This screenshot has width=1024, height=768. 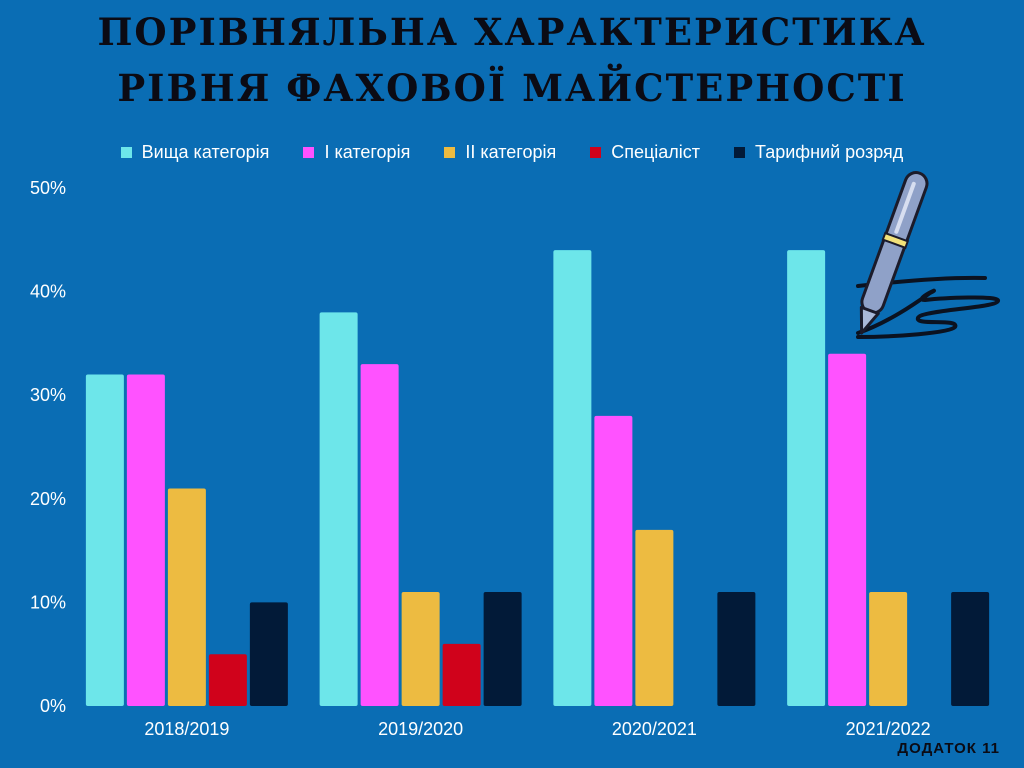 What do you see at coordinates (48, 602) in the screenshot?
I see `y-tick-label: 10%` at bounding box center [48, 602].